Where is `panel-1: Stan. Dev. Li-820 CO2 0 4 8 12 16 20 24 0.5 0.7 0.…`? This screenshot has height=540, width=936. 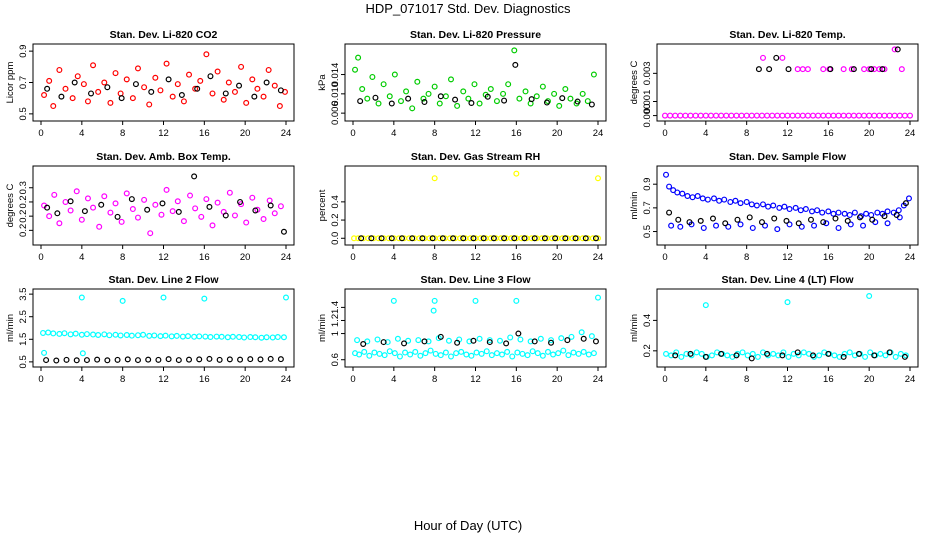 panel-1: Stan. Dev. Li-820 CO2 0 4 8 12 16 20 24 0.5 0.7 0.… is located at coordinates (150, 84).